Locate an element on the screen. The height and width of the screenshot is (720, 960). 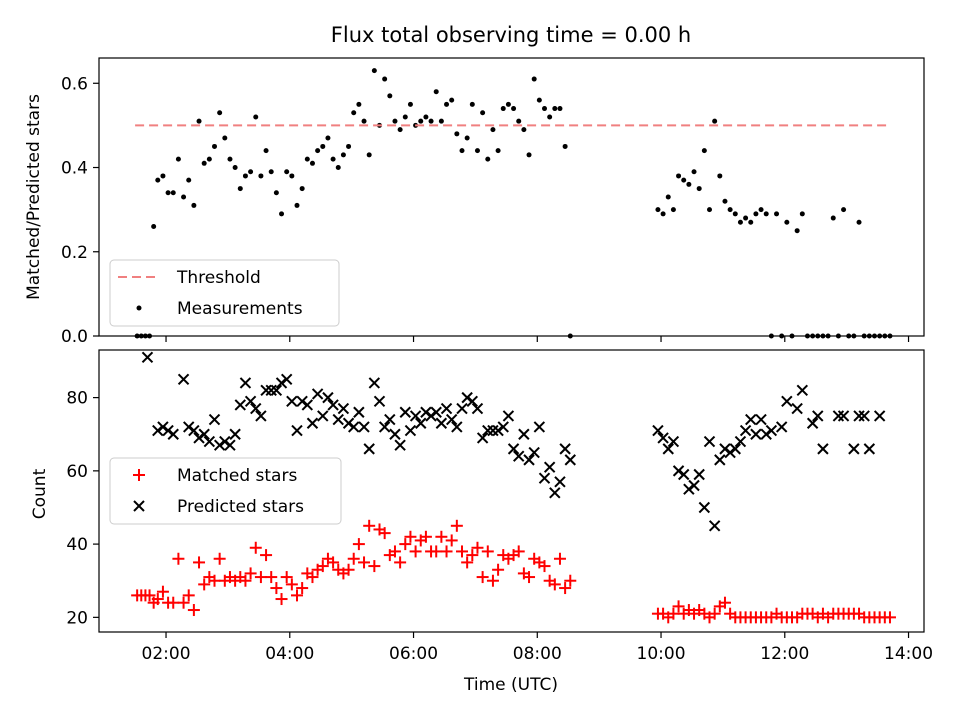
legend-threshold-label: Threshold is located at coordinates (218, 278).